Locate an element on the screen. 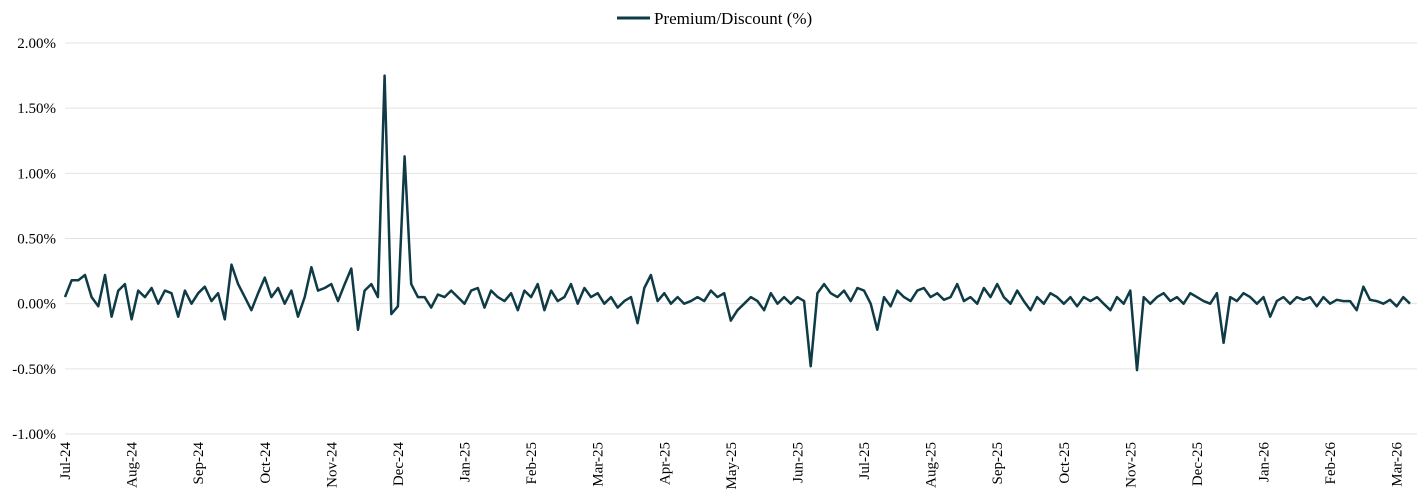 The height and width of the screenshot is (495, 1427). x-tick-label: Aug-24 is located at coordinates (133, 465).